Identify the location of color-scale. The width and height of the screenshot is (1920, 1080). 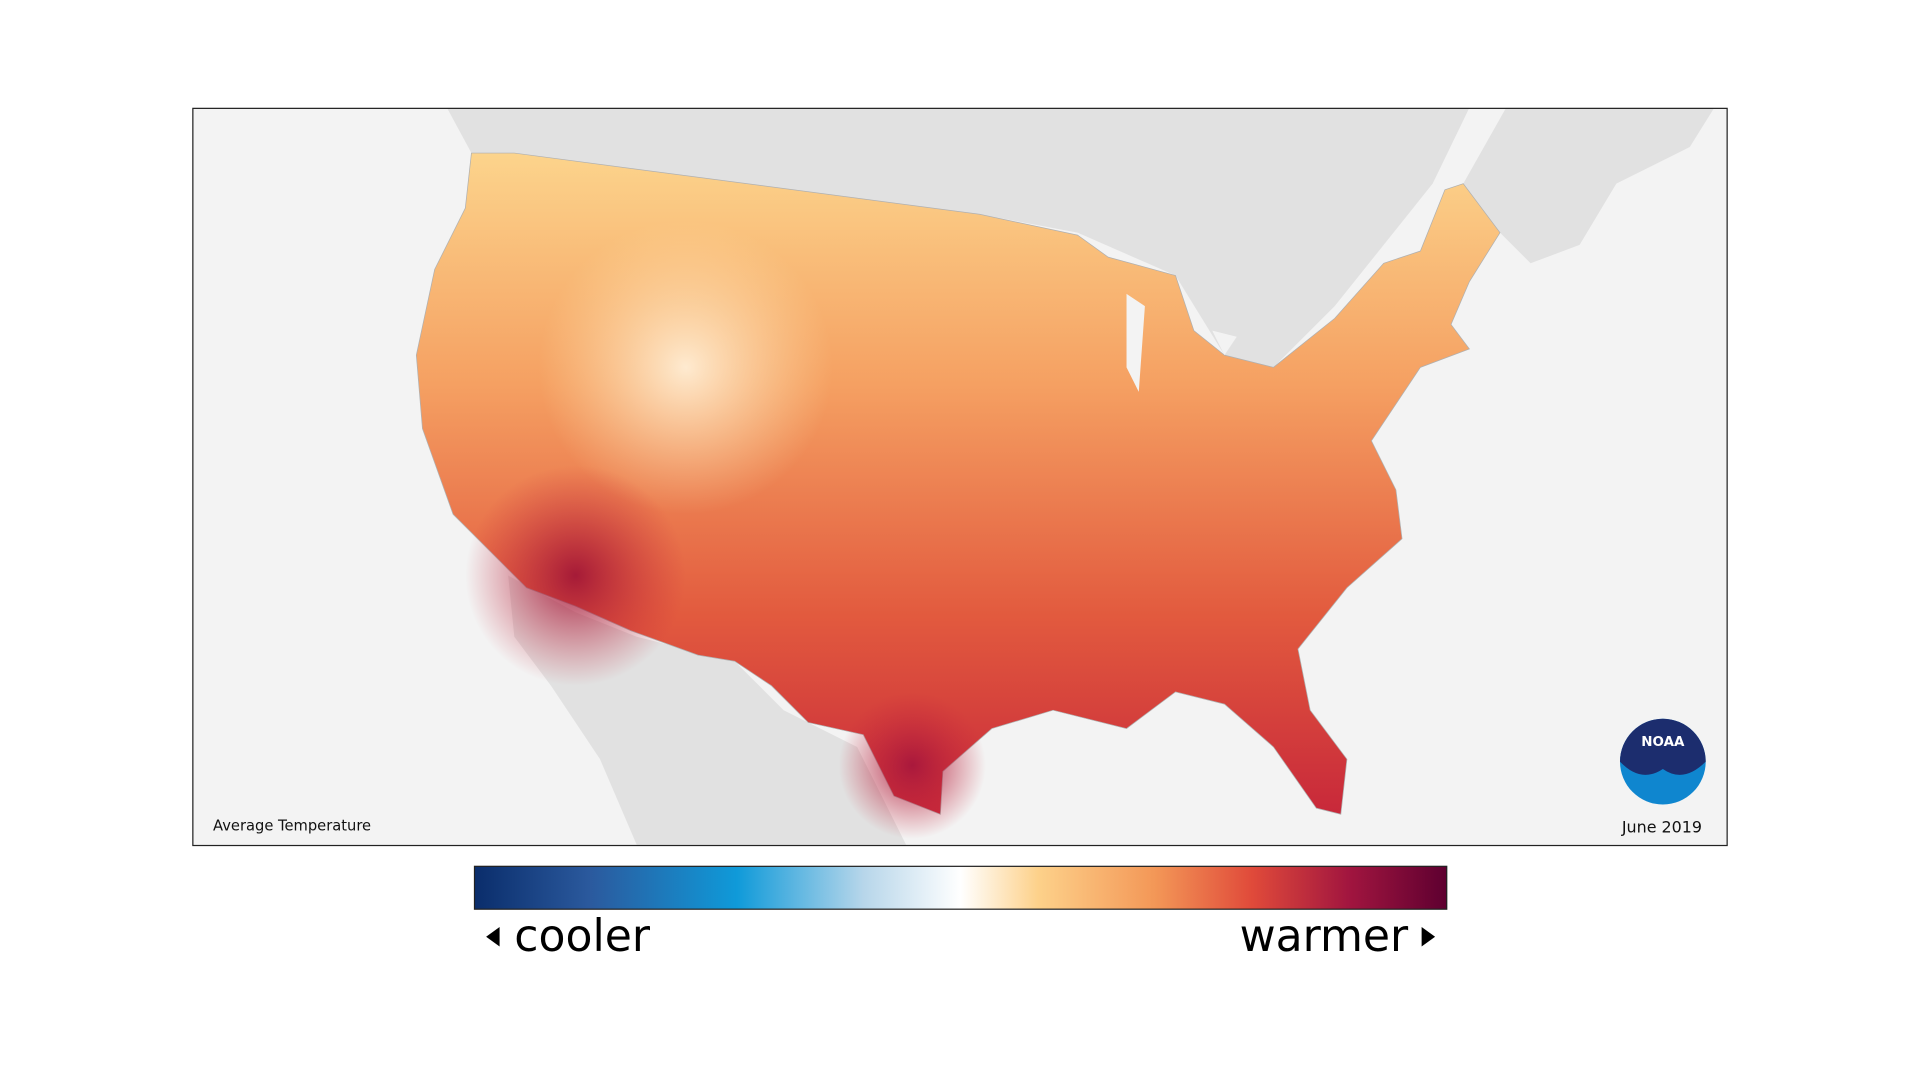
(960, 887).